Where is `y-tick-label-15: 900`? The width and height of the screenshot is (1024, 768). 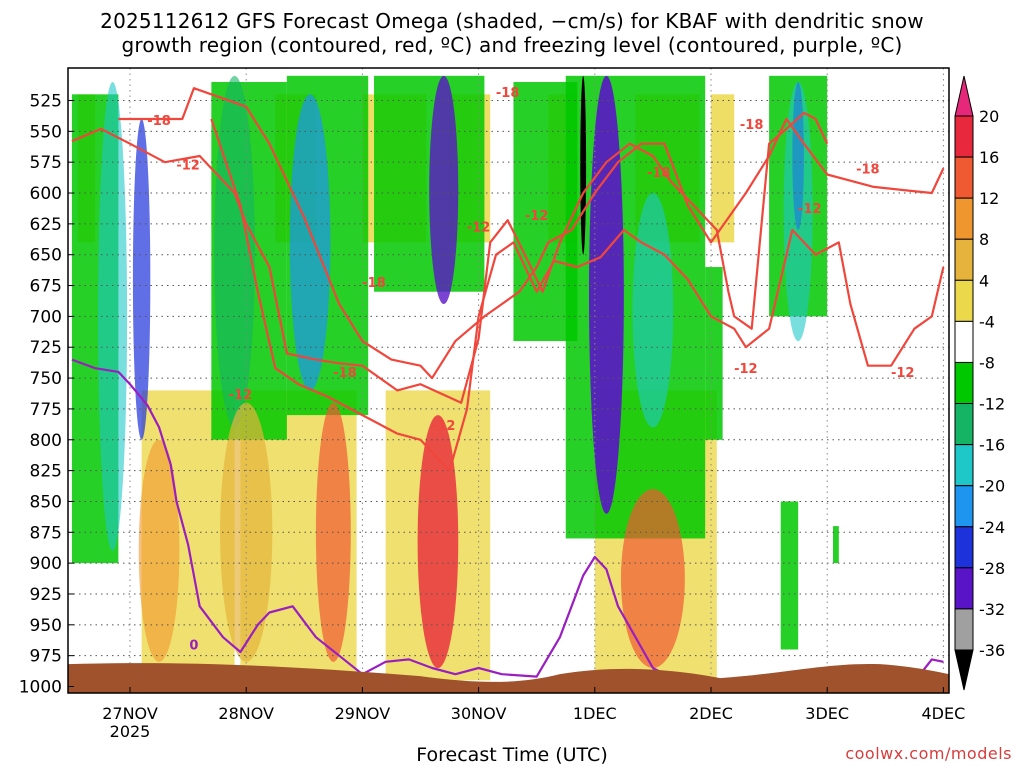 y-tick-label-15: 900 is located at coordinates (46, 564).